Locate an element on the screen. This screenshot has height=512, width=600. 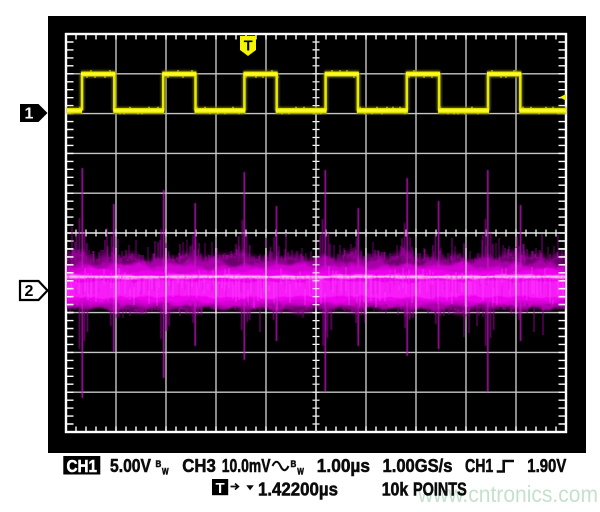
svg-text: CH3 is located at coordinates (199, 465).